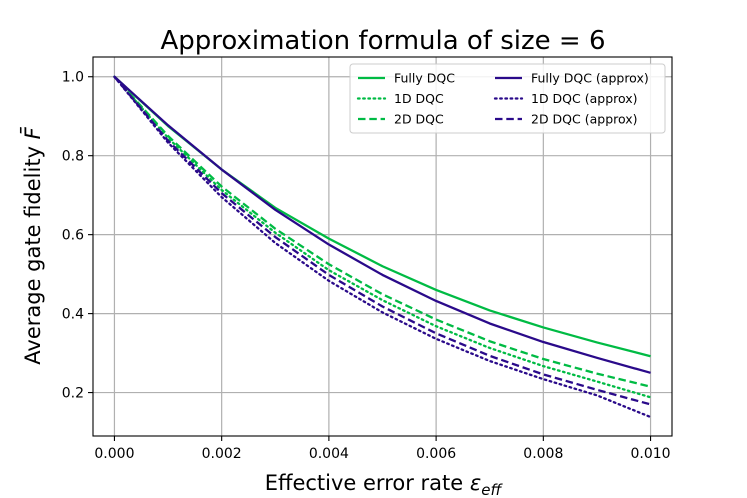  I want to click on y-tick-label: 0.4, so click(73, 315).